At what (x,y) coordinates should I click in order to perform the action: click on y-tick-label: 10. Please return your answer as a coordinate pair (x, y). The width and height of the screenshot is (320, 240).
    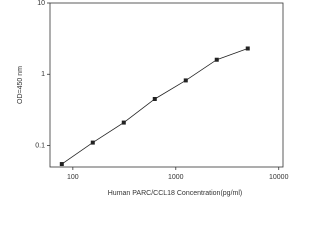
    Looking at the image, I should click on (41, 3).